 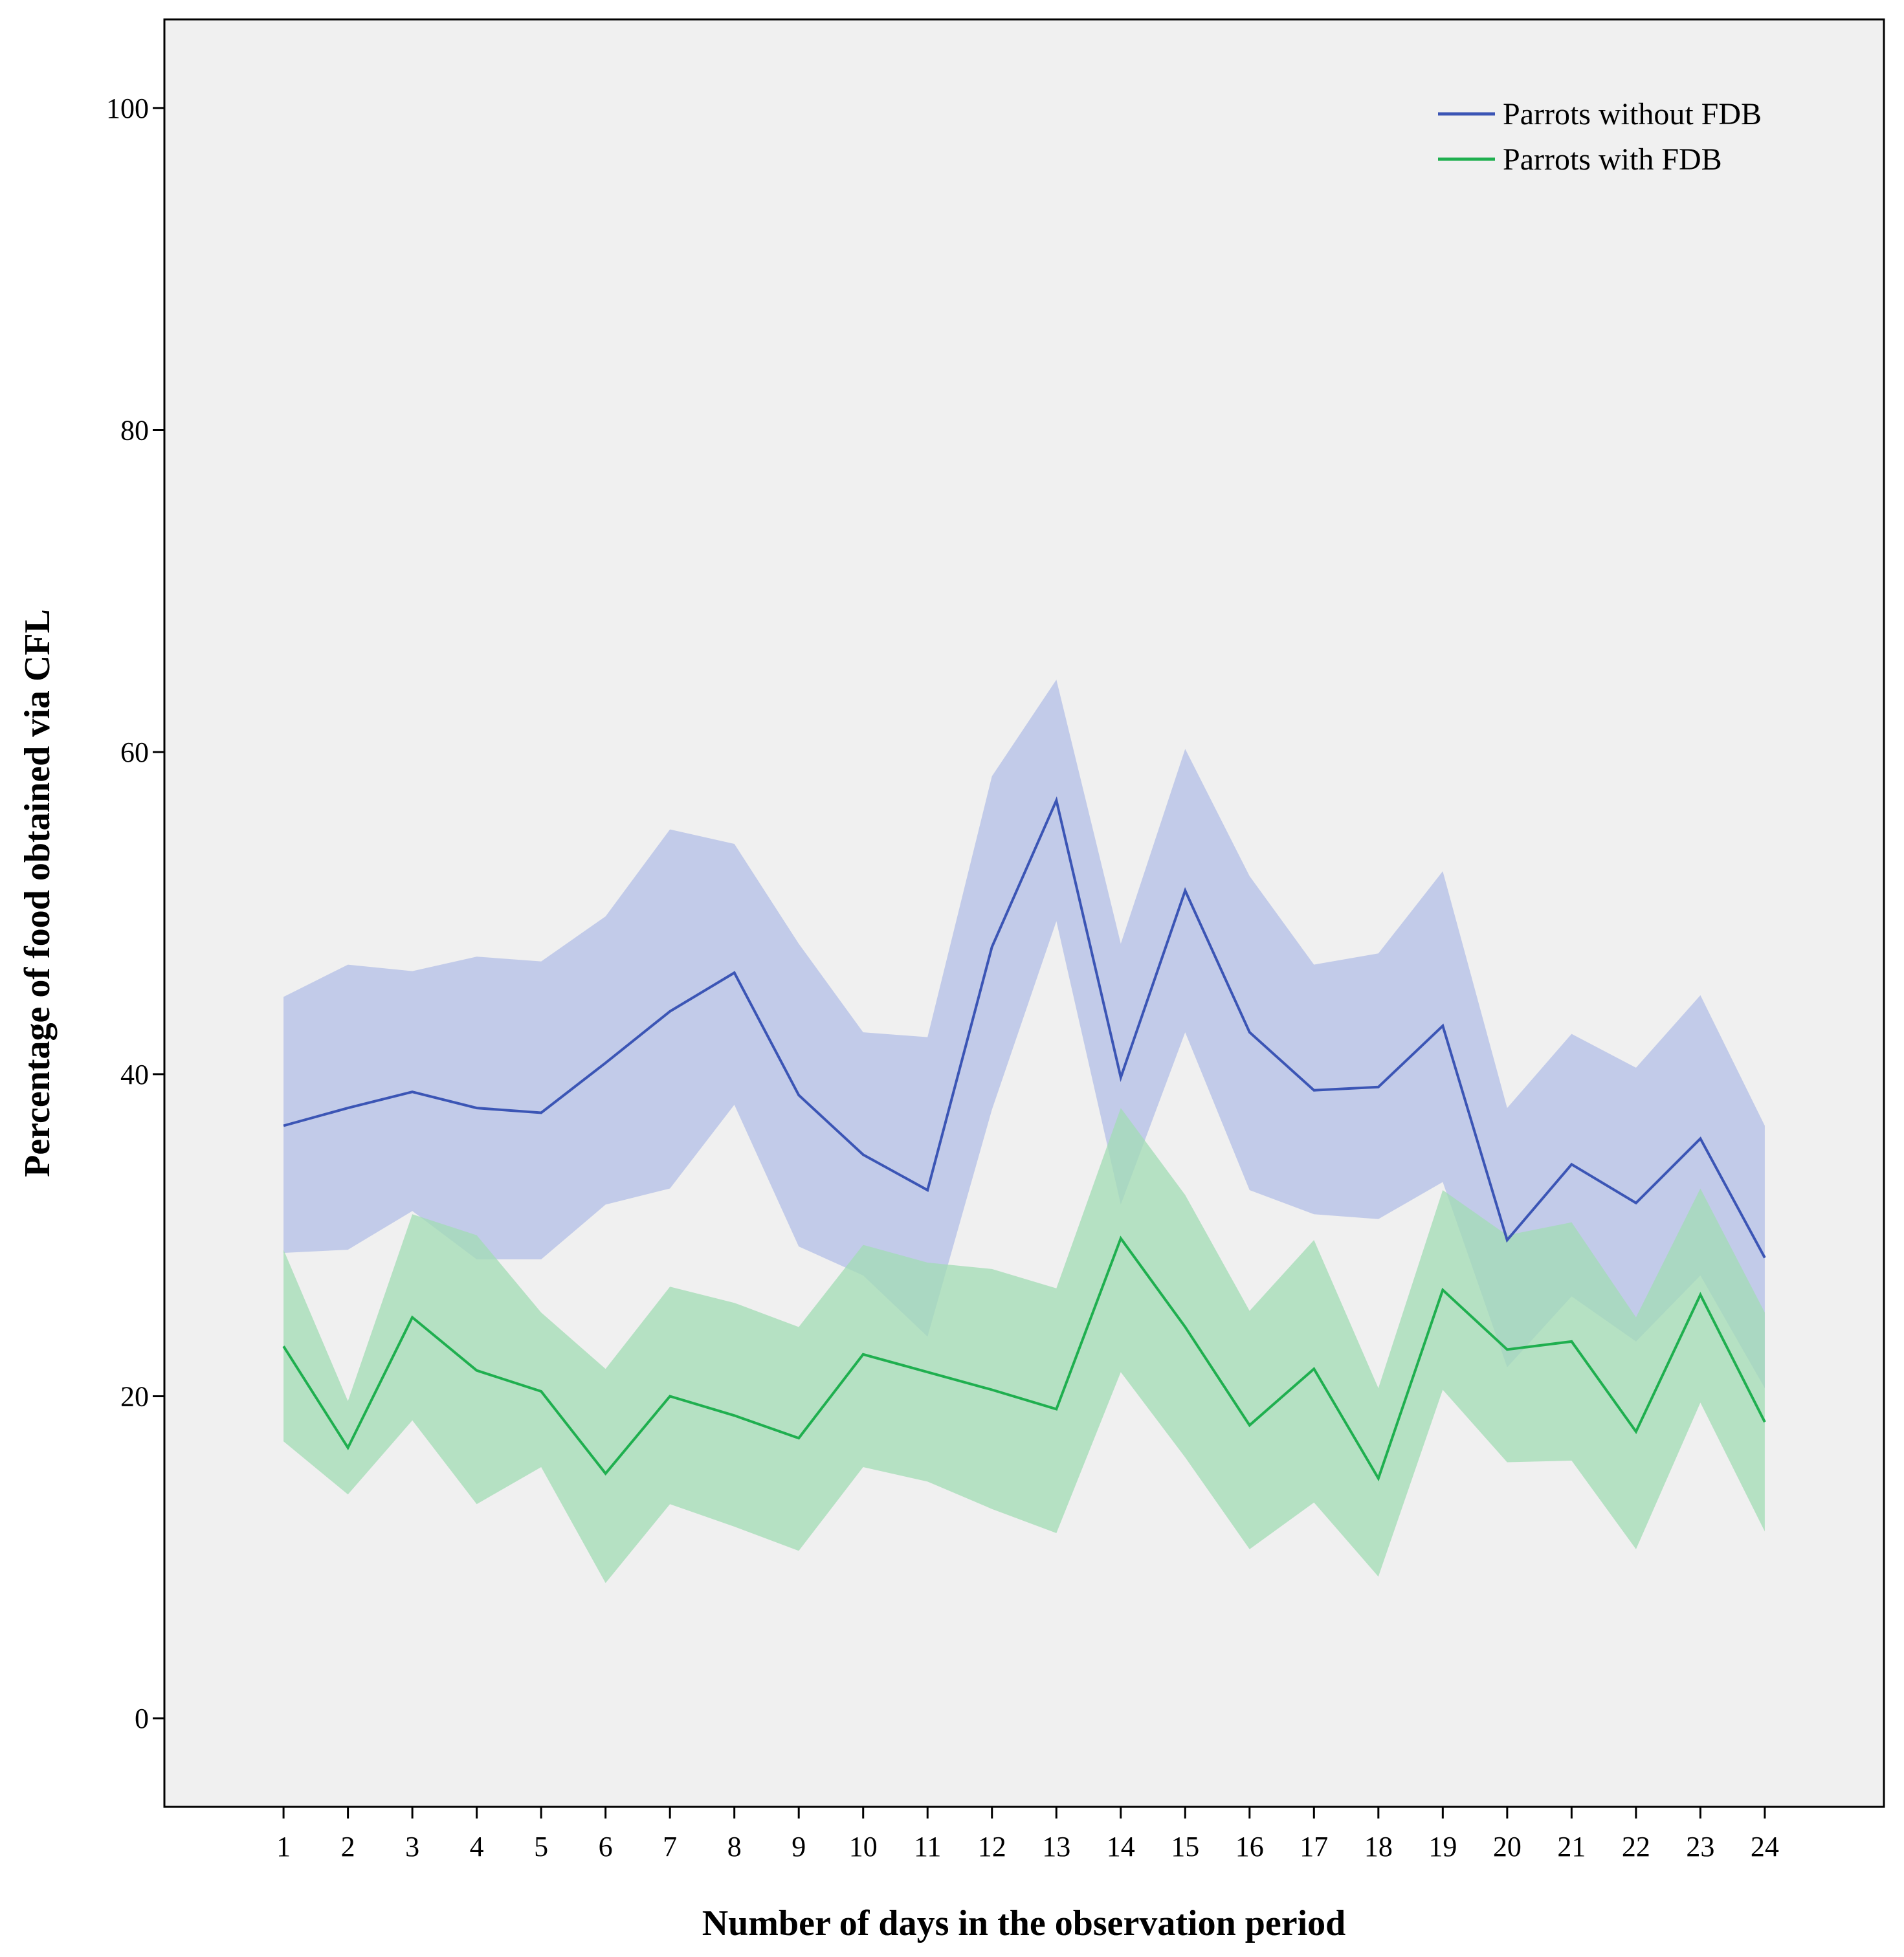 I want to click on x-tick-label-3: 3, so click(x=412, y=1847).